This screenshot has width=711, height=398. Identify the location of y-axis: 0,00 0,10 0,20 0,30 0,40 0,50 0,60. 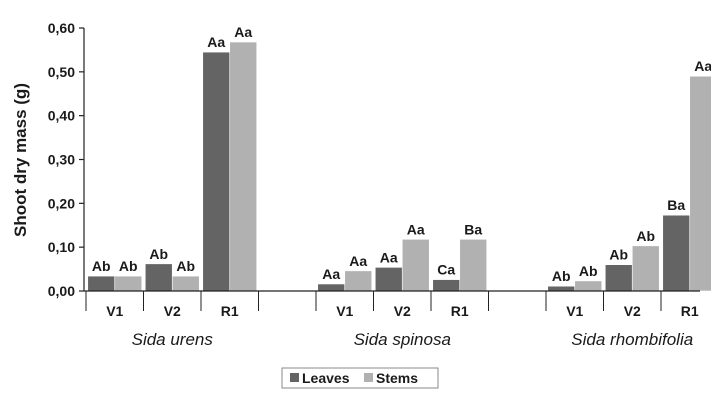
(66, 159).